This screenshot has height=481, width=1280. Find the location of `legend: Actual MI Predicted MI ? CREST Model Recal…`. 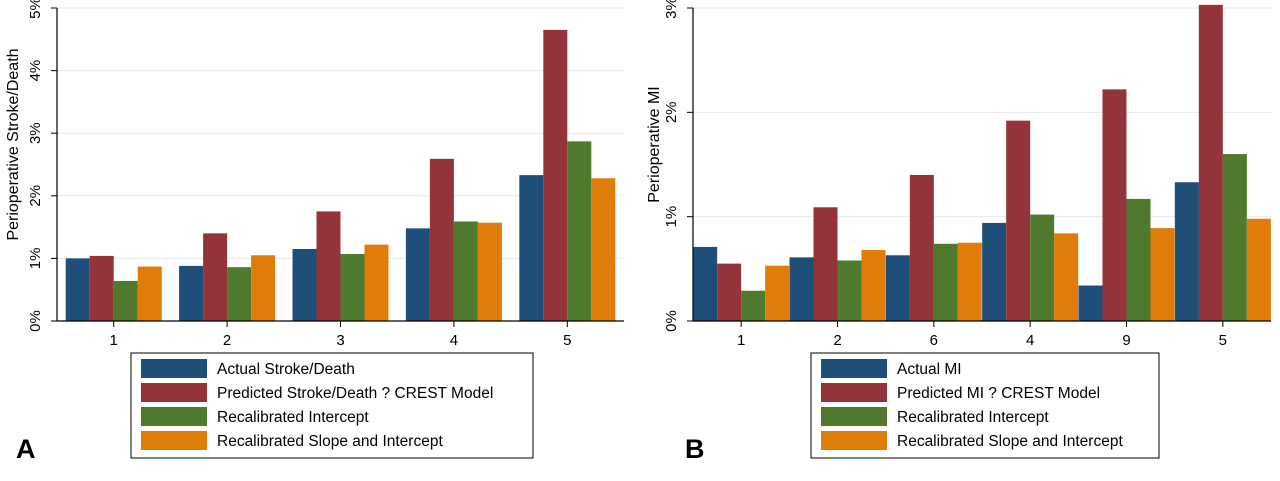

legend: Actual MI Predicted MI ? CREST Model Recal… is located at coordinates (985, 405).